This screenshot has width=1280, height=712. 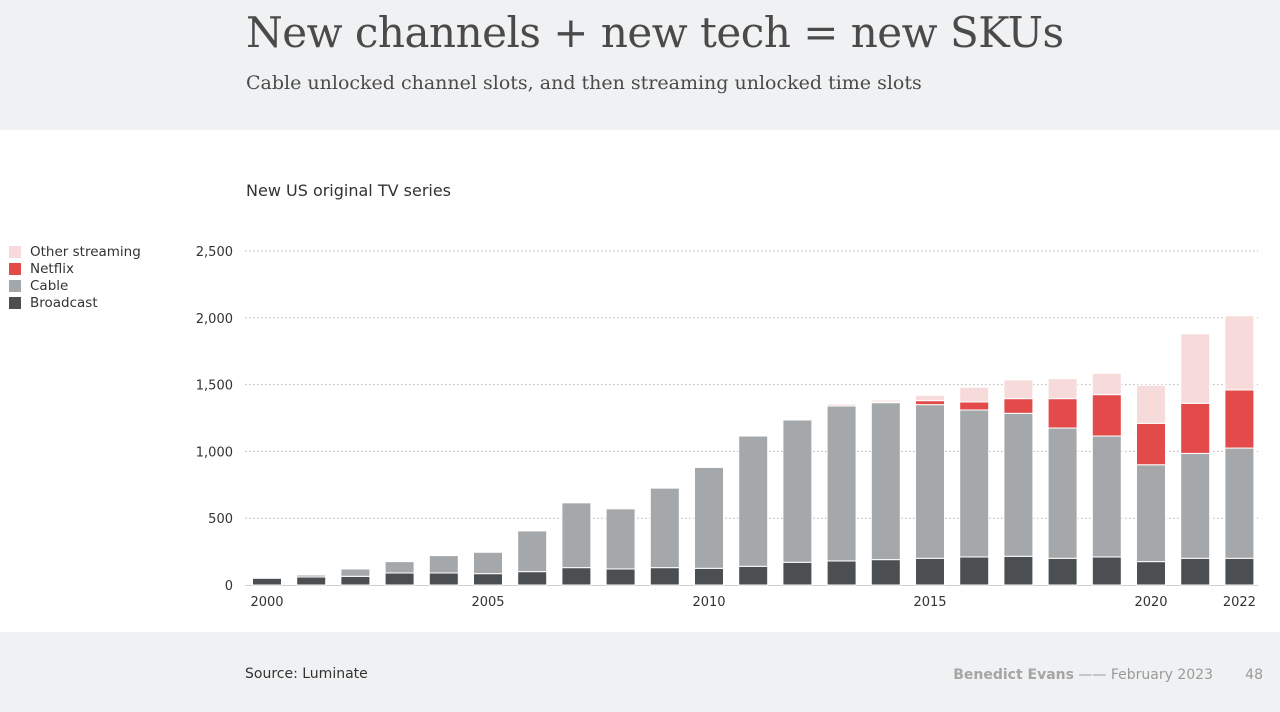 I want to click on legend-item-other-streaming: Other streaming, so click(x=75, y=251).